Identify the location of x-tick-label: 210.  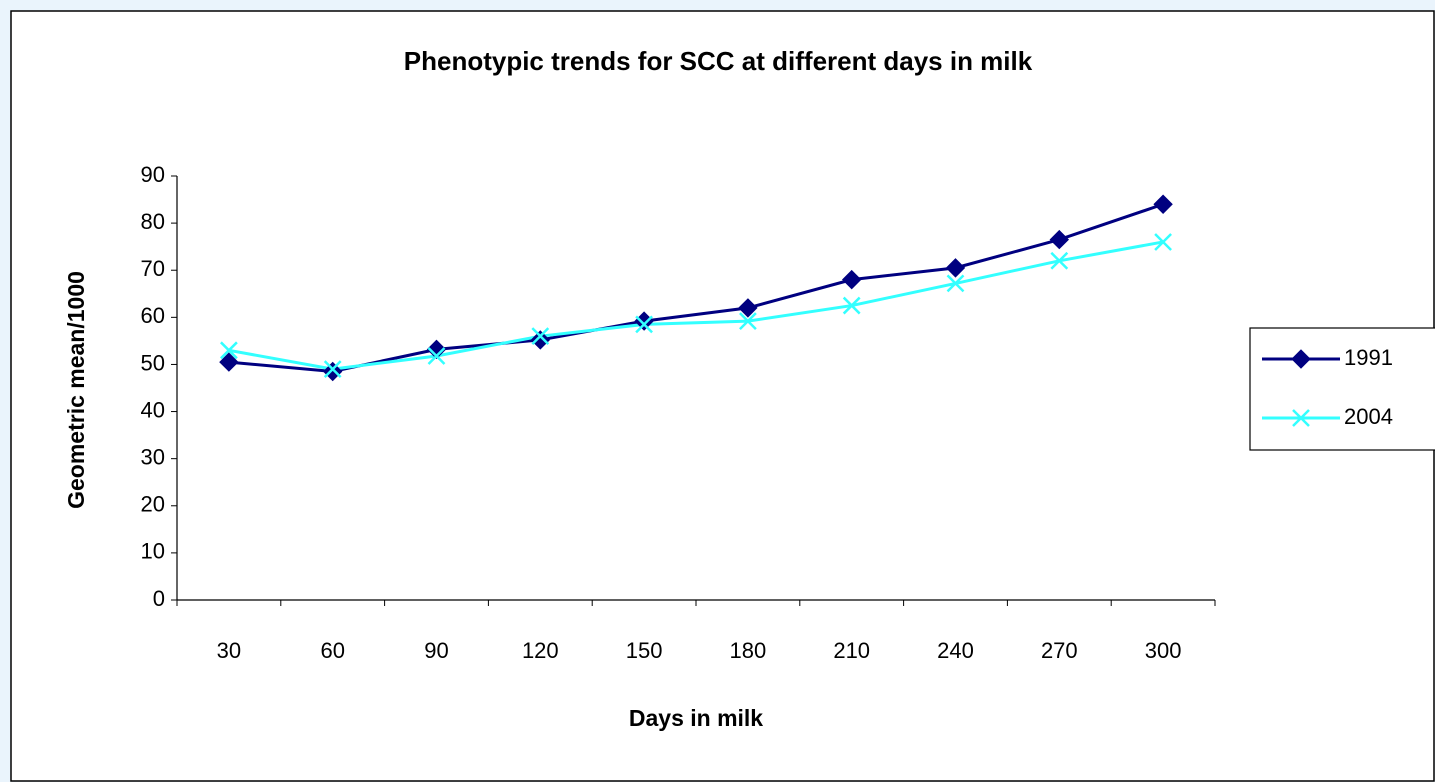
(851, 650).